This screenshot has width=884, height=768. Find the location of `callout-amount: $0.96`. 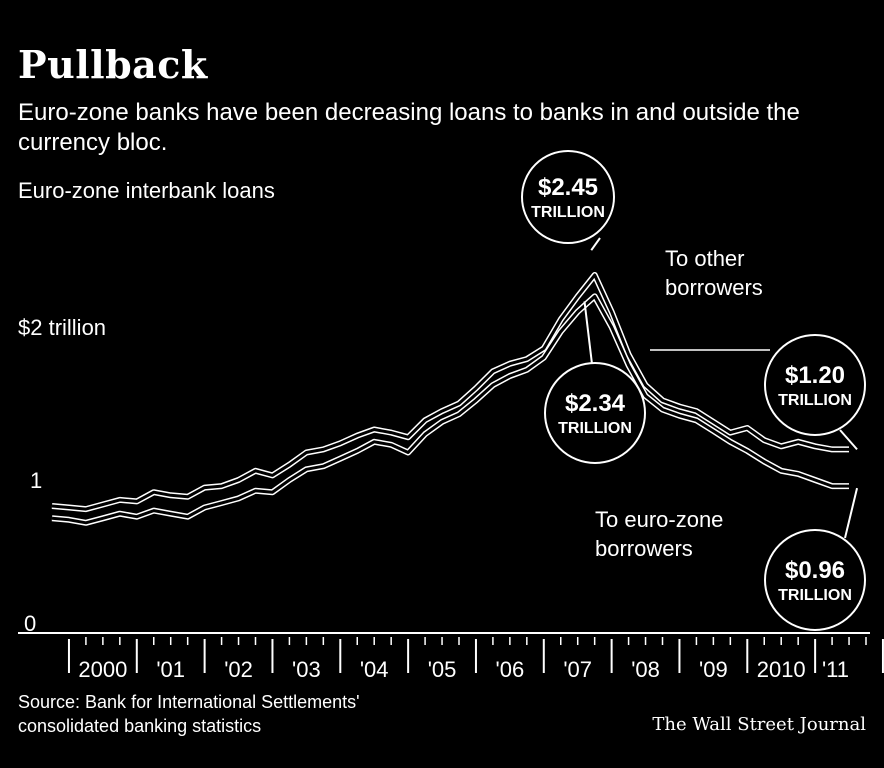

callout-amount: $0.96 is located at coordinates (815, 570).